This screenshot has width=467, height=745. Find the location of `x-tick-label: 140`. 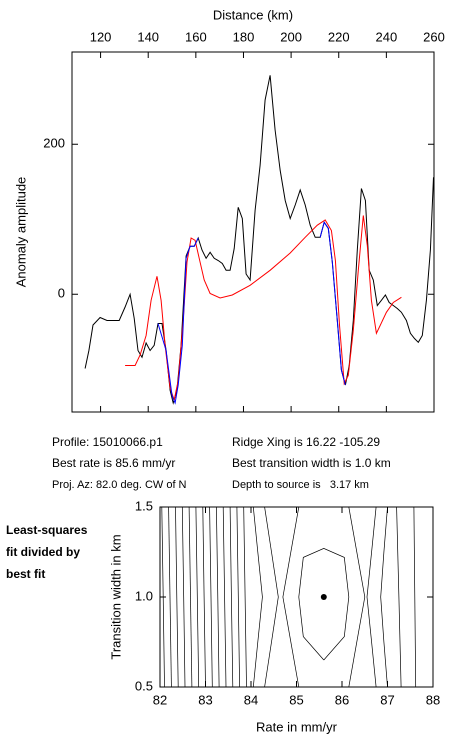

x-tick-label: 140 is located at coordinates (148, 36).